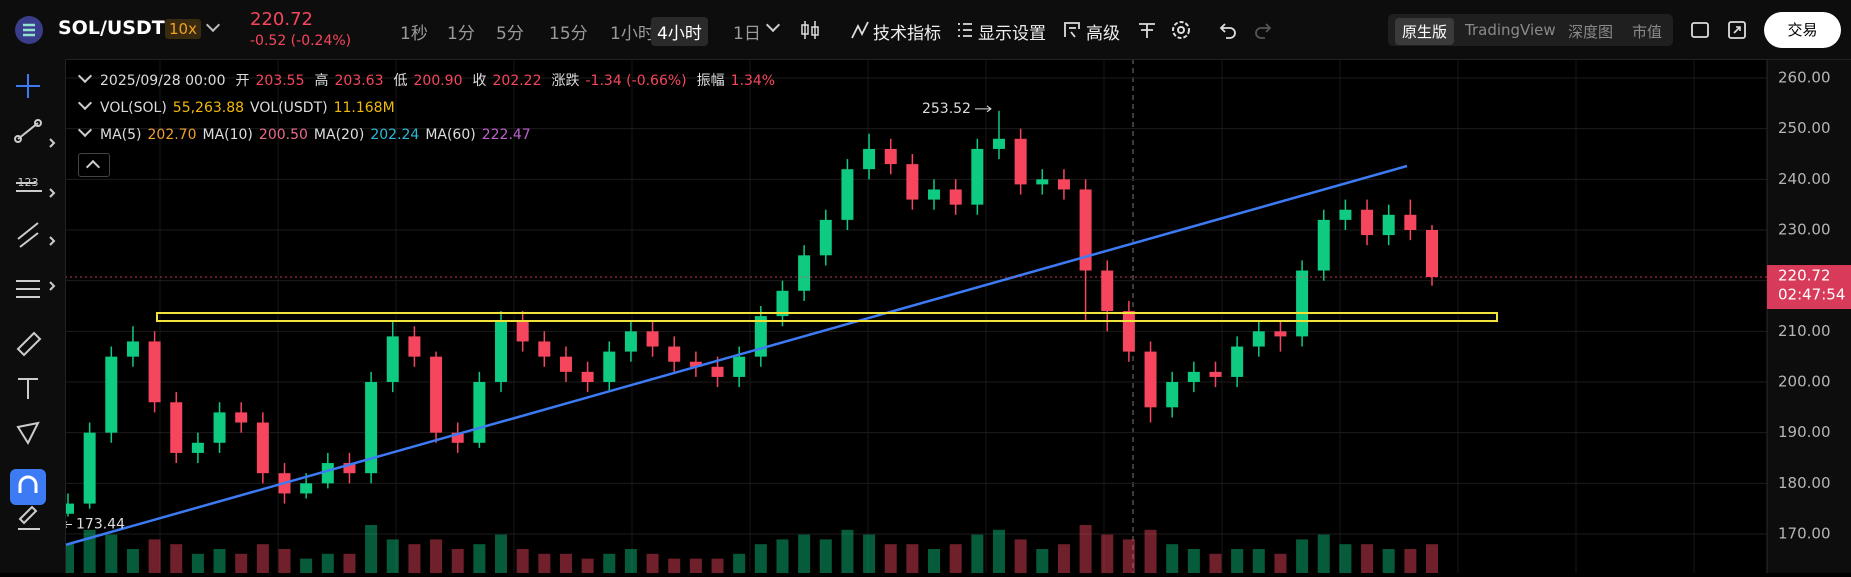 This screenshot has width=1851, height=577. What do you see at coordinates (289, 108) in the screenshot?
I see `legend-label: VOL(USDT)` at bounding box center [289, 108].